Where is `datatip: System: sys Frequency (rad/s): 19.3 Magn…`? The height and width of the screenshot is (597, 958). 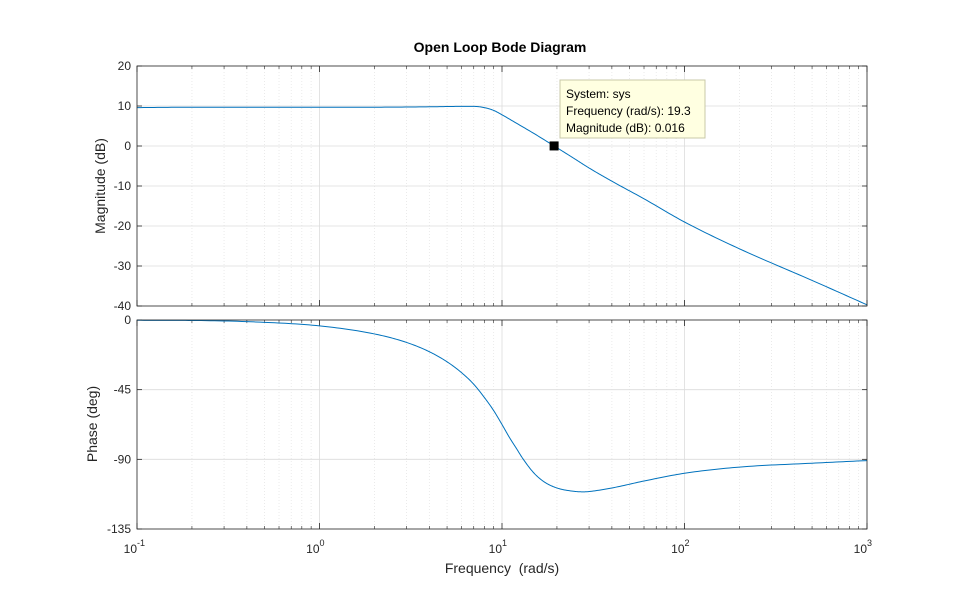 datatip: System: sys Frequency (rad/s): 19.3 Magn… is located at coordinates (627, 115).